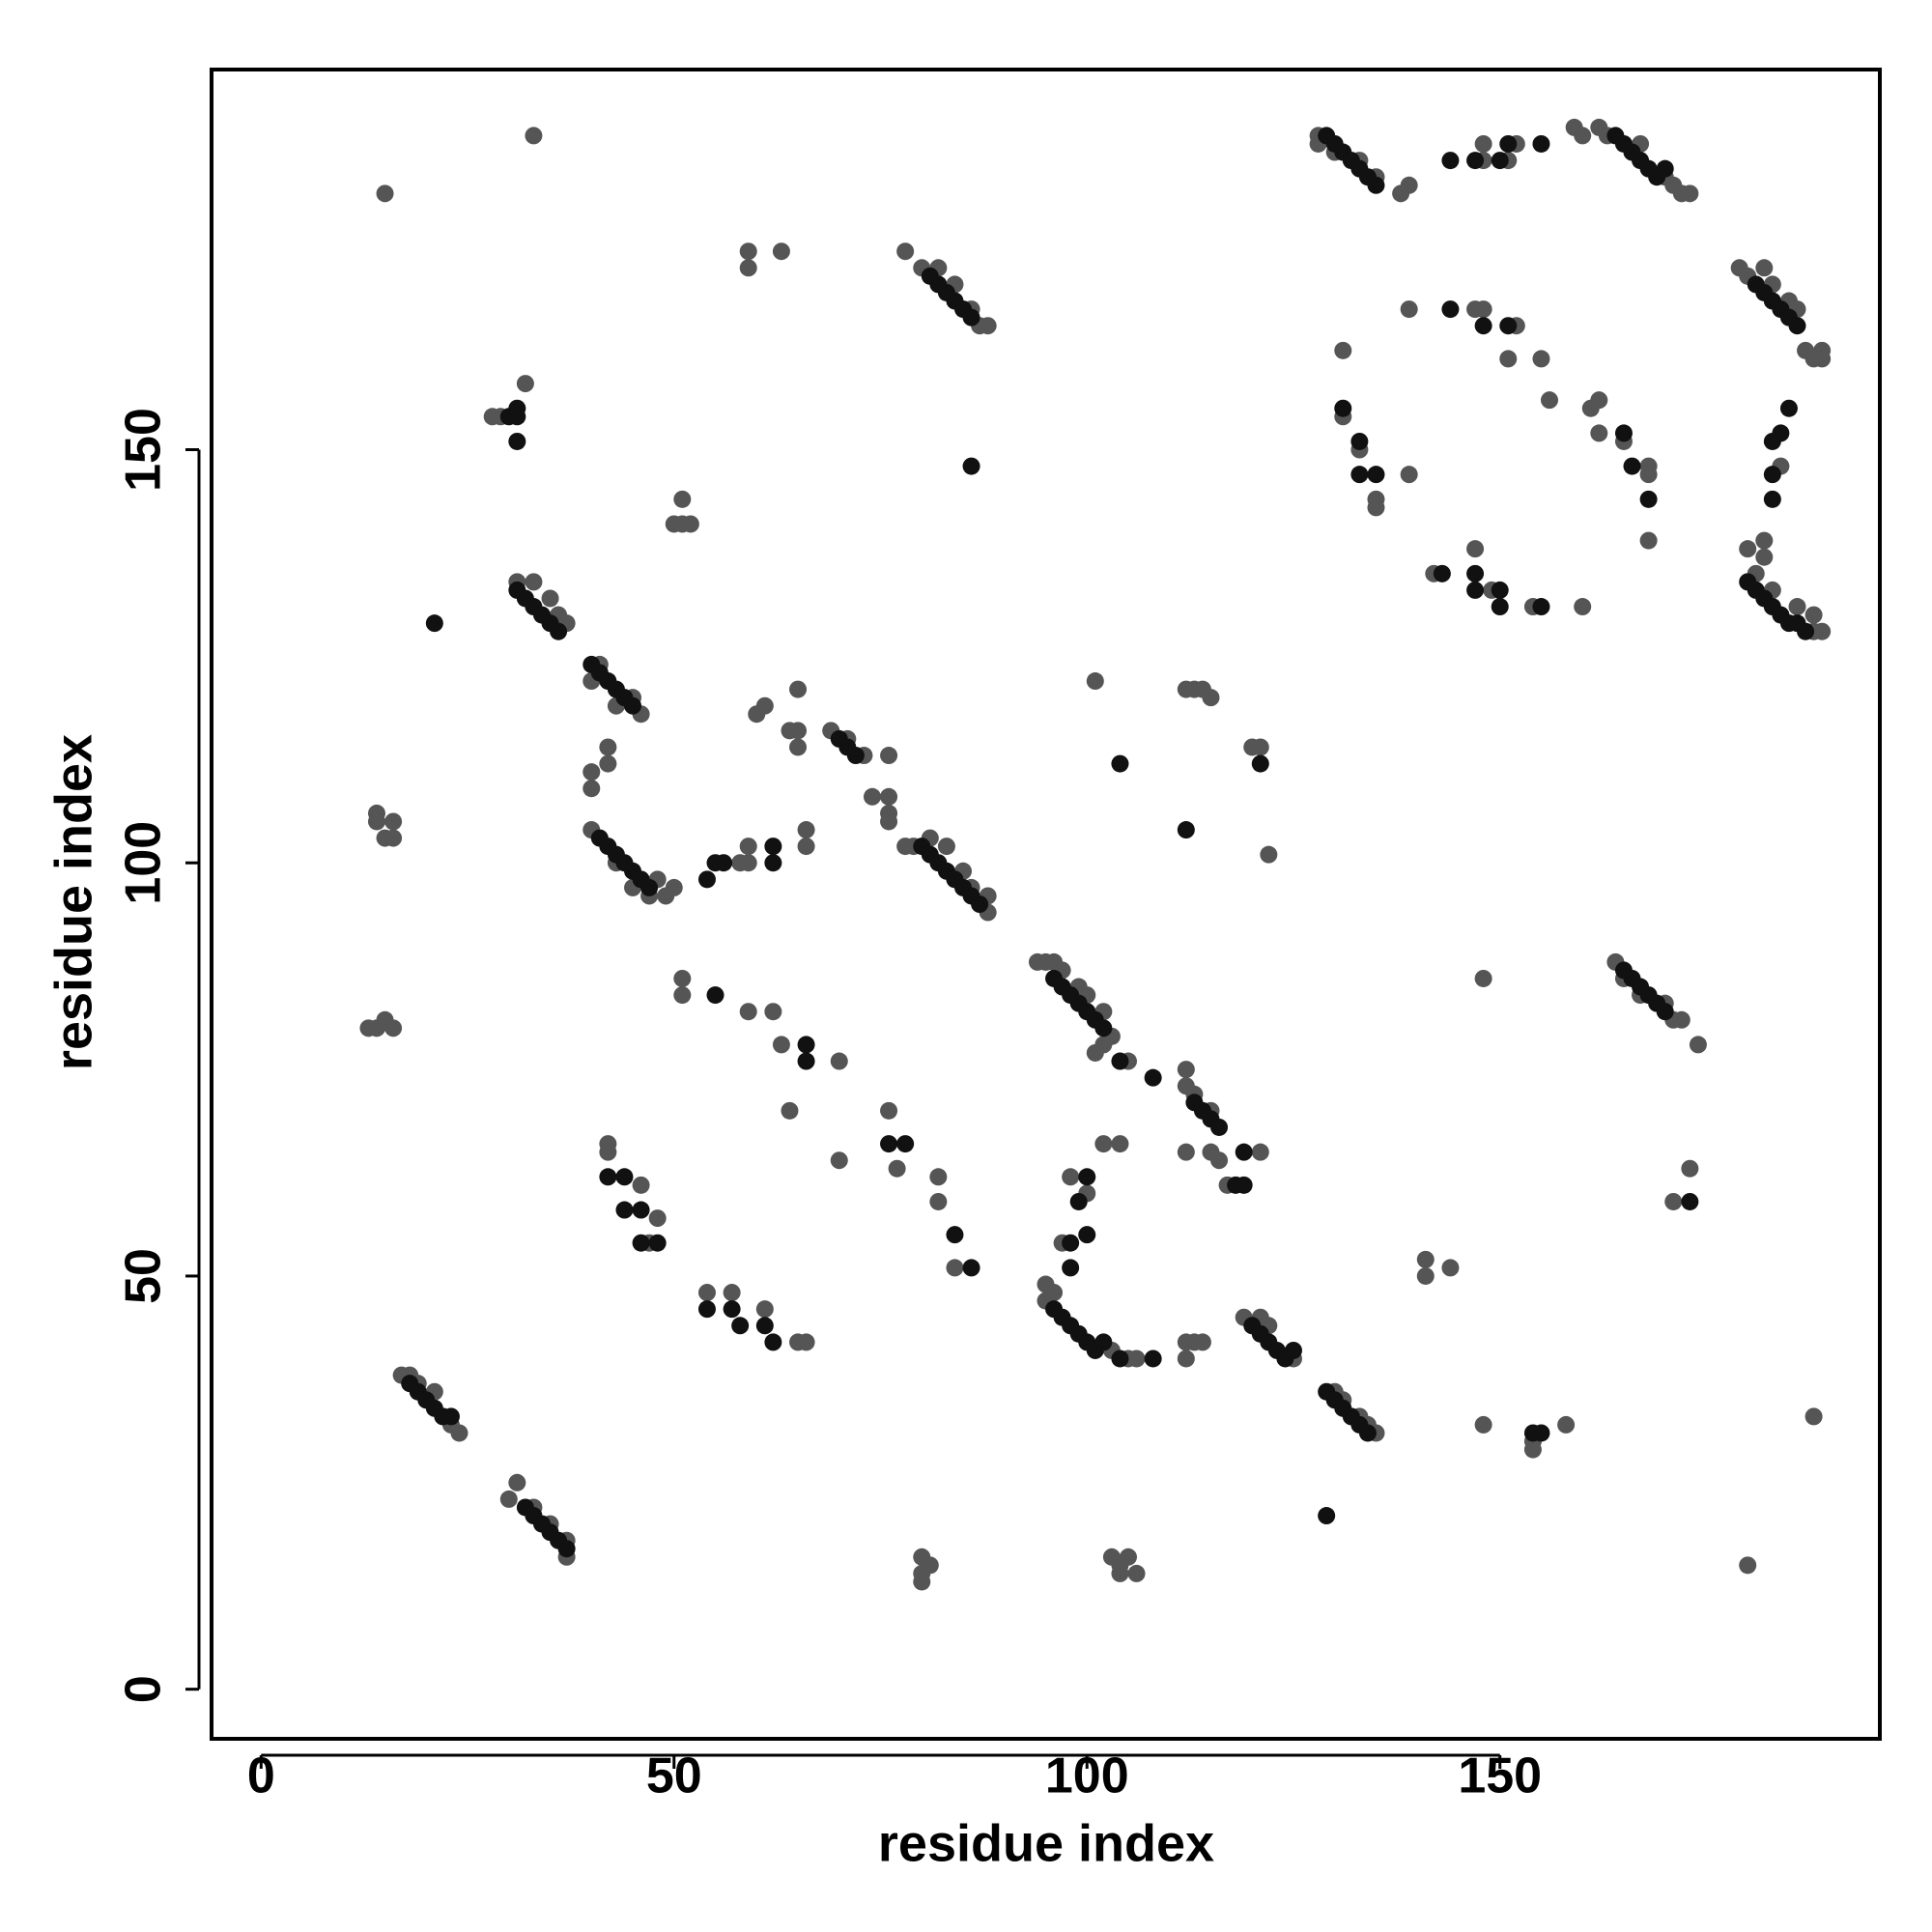 The height and width of the screenshot is (1932, 1932). What do you see at coordinates (1087, 1776) in the screenshot?
I see `x-tick-label: 100` at bounding box center [1087, 1776].